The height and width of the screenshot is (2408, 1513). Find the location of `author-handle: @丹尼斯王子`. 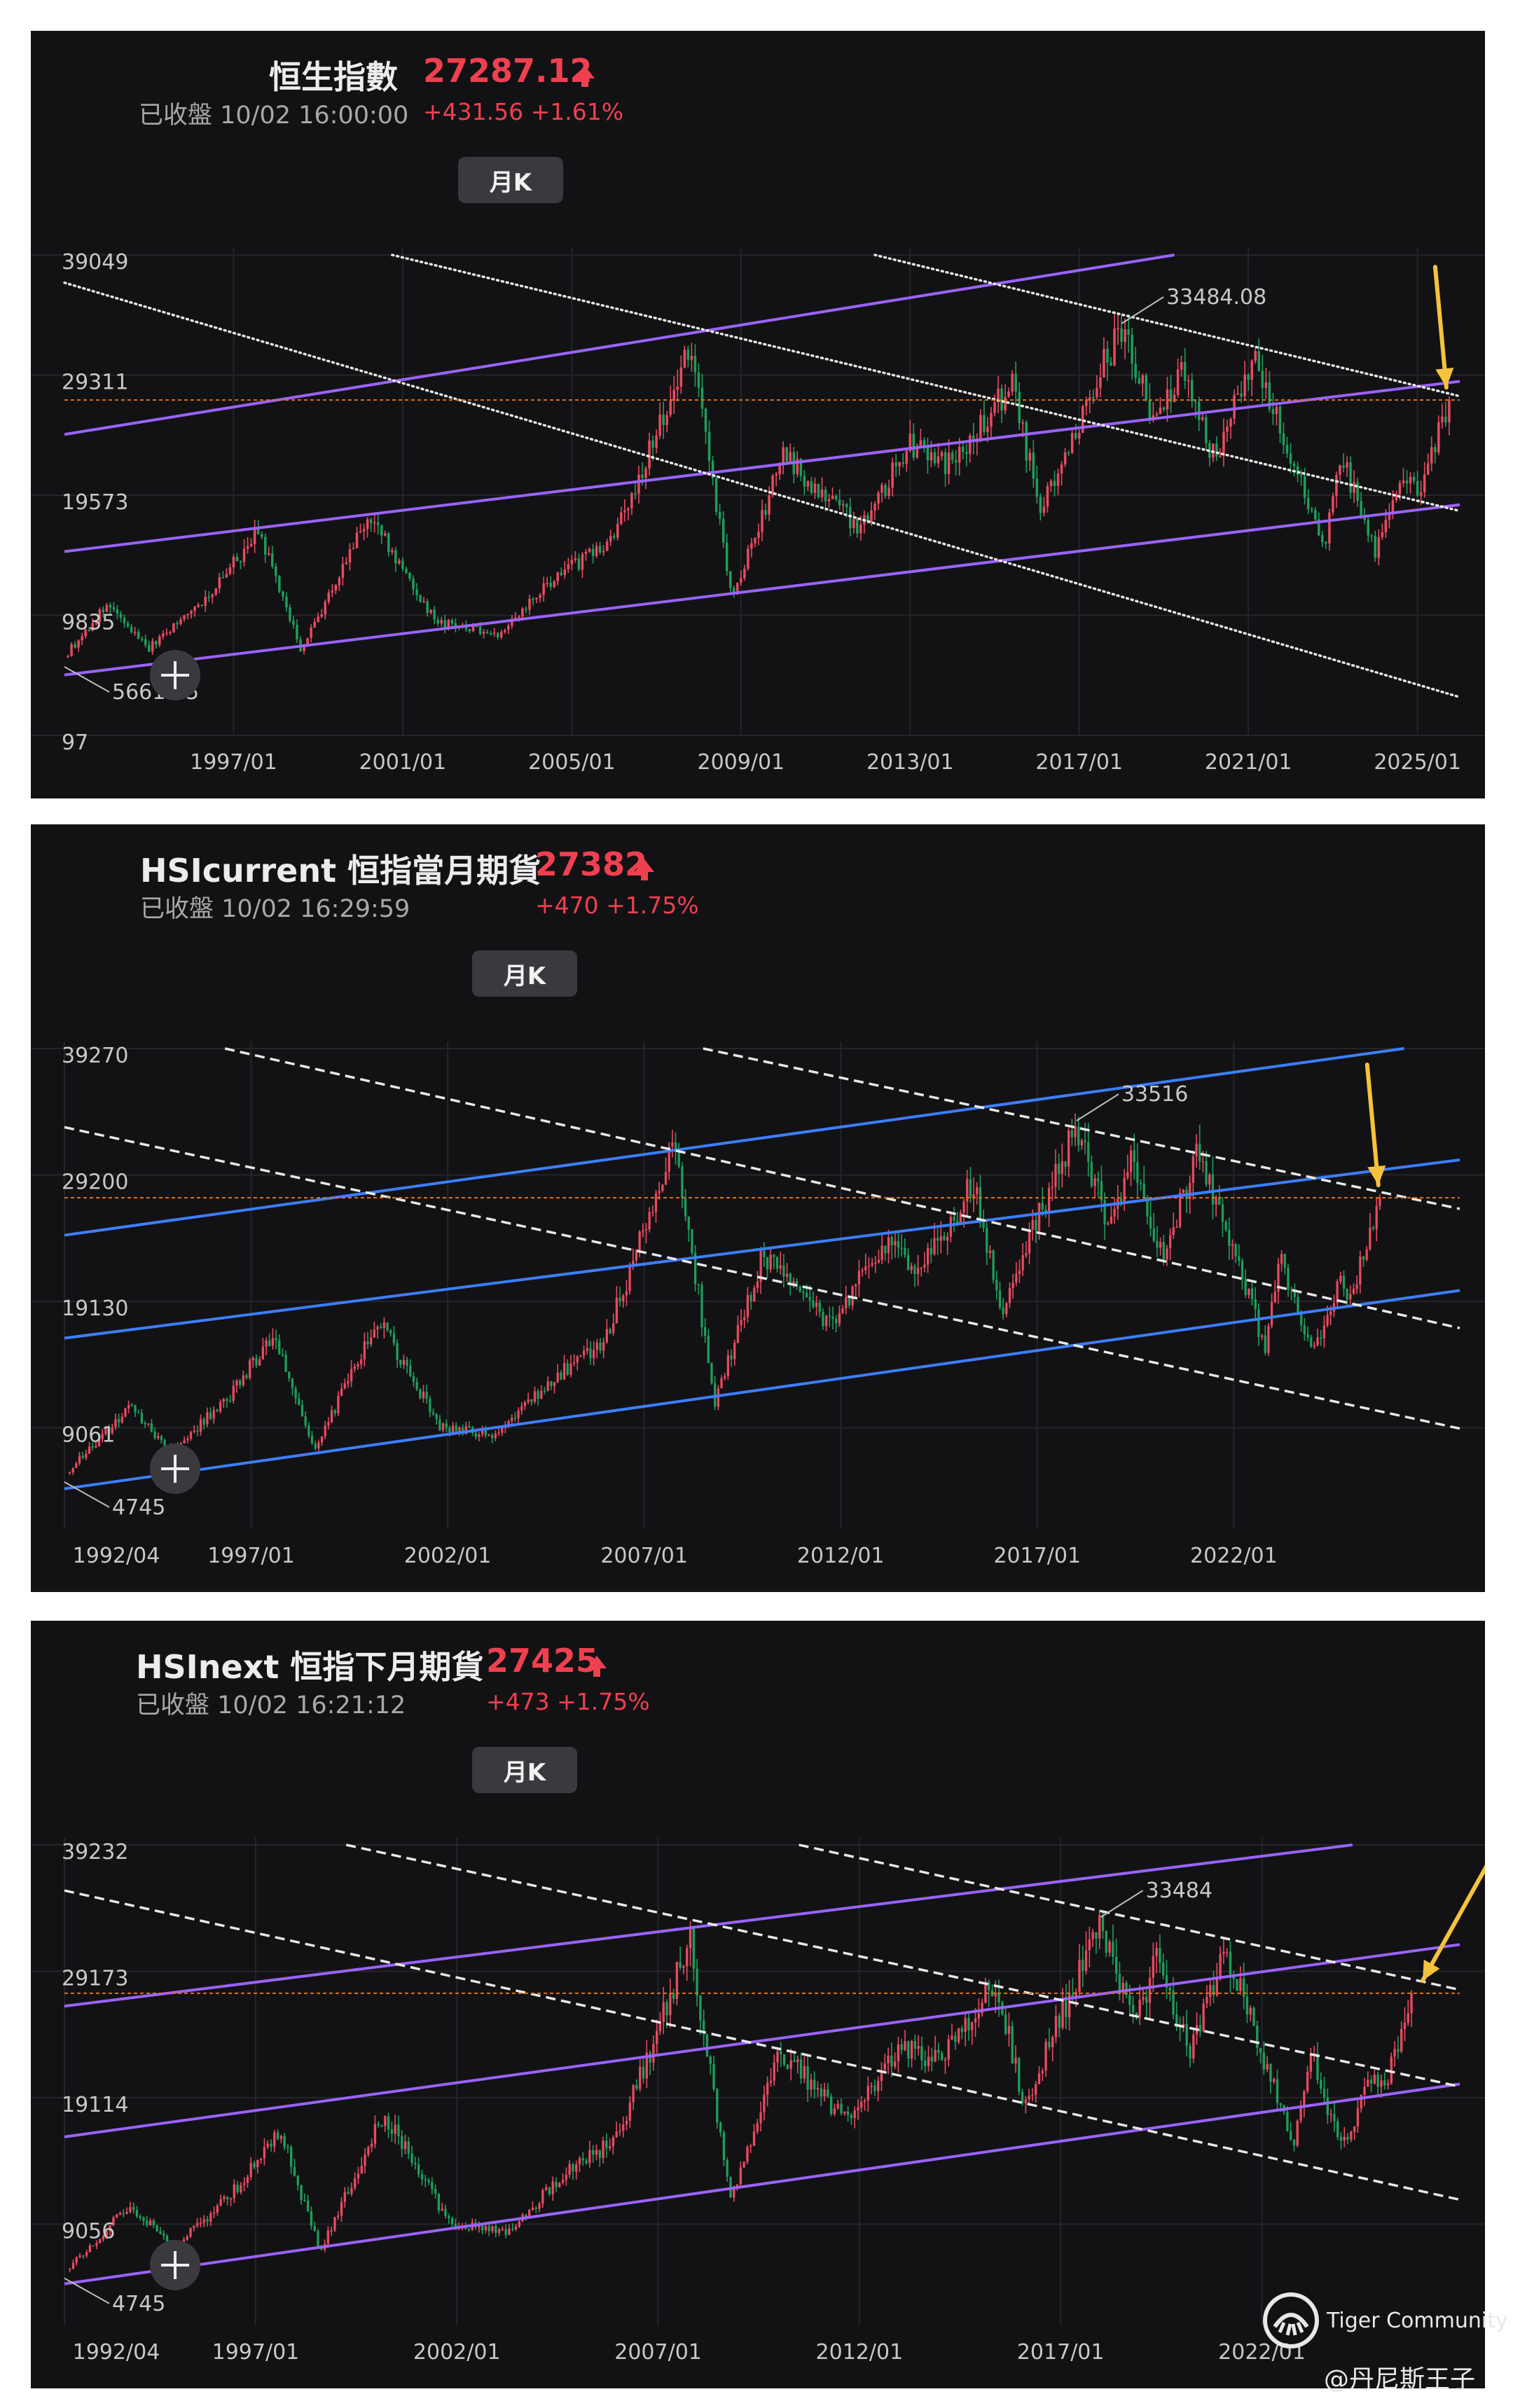

author-handle: @丹尼斯王子 is located at coordinates (1400, 2379).